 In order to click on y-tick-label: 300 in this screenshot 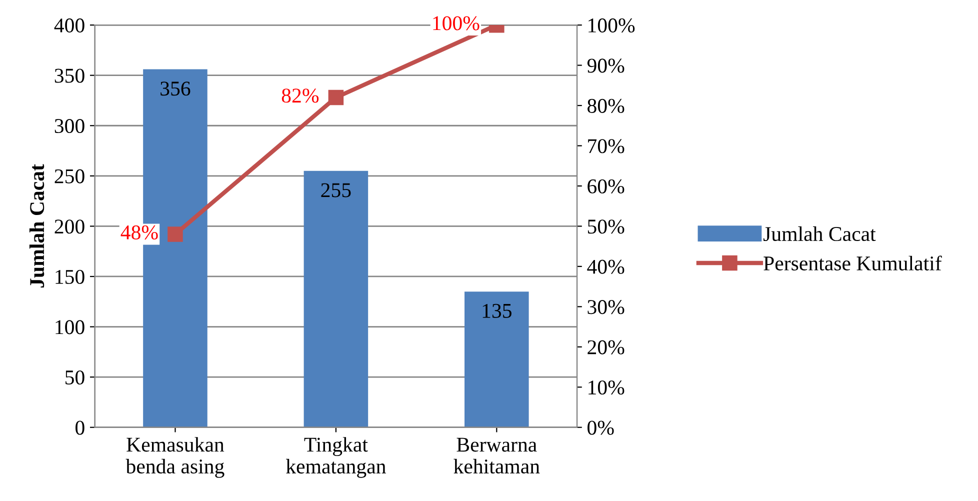, I will do `click(69, 126)`.